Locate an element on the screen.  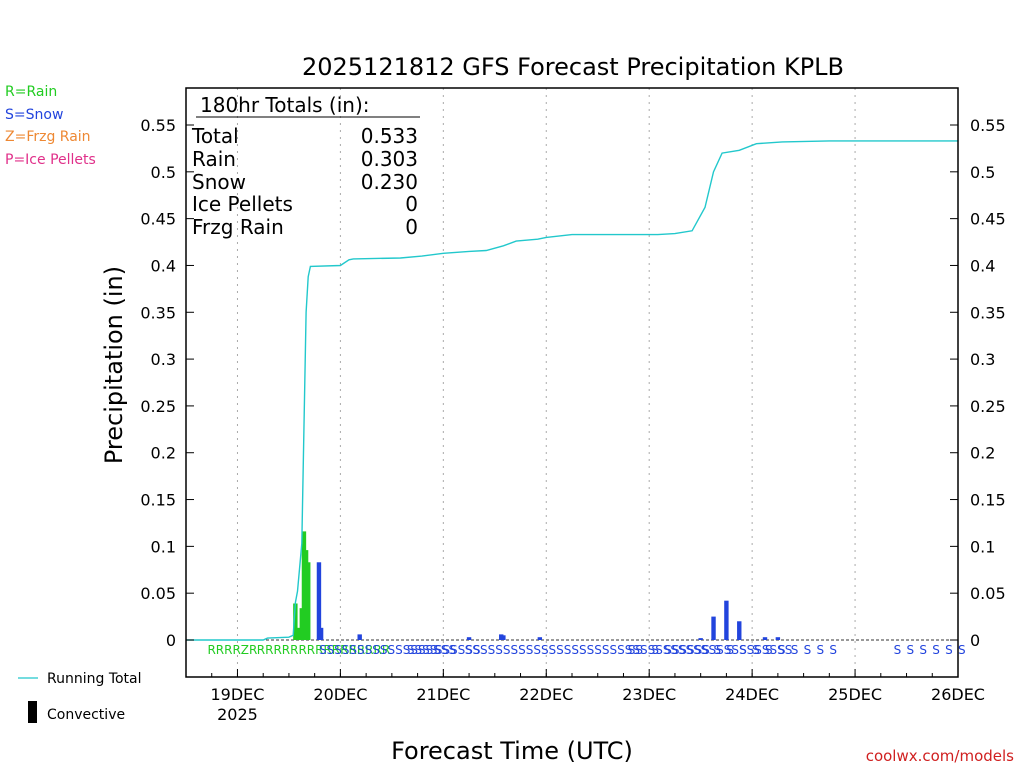
y-tick-label-right: 0.35 is located at coordinates (988, 312).